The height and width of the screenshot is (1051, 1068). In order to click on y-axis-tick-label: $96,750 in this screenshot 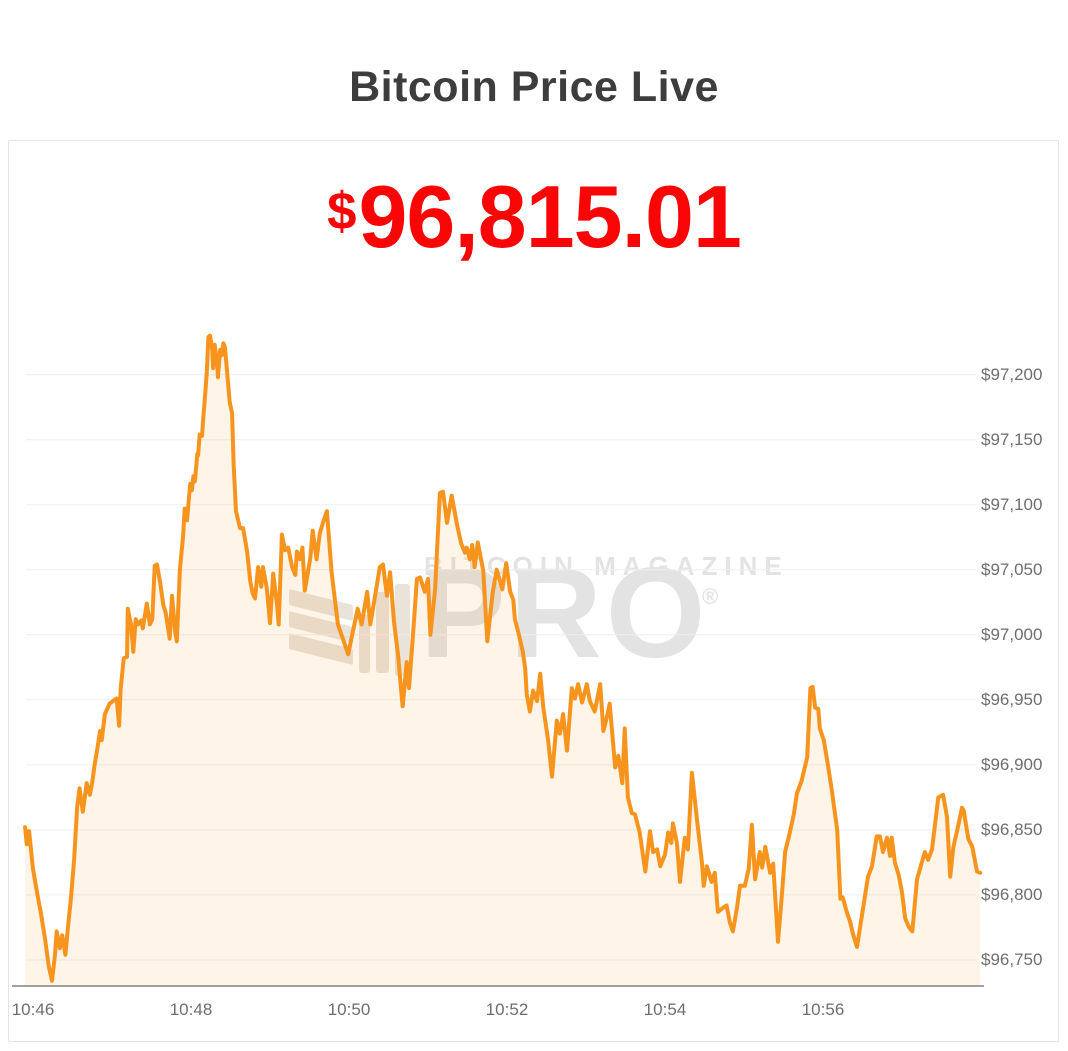, I will do `click(1012, 959)`.